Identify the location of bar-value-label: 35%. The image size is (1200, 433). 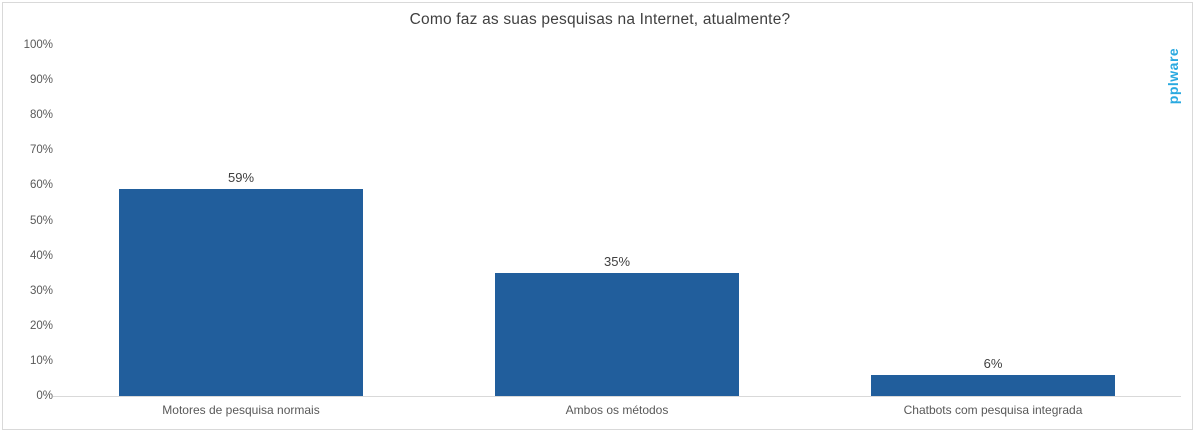
(617, 262).